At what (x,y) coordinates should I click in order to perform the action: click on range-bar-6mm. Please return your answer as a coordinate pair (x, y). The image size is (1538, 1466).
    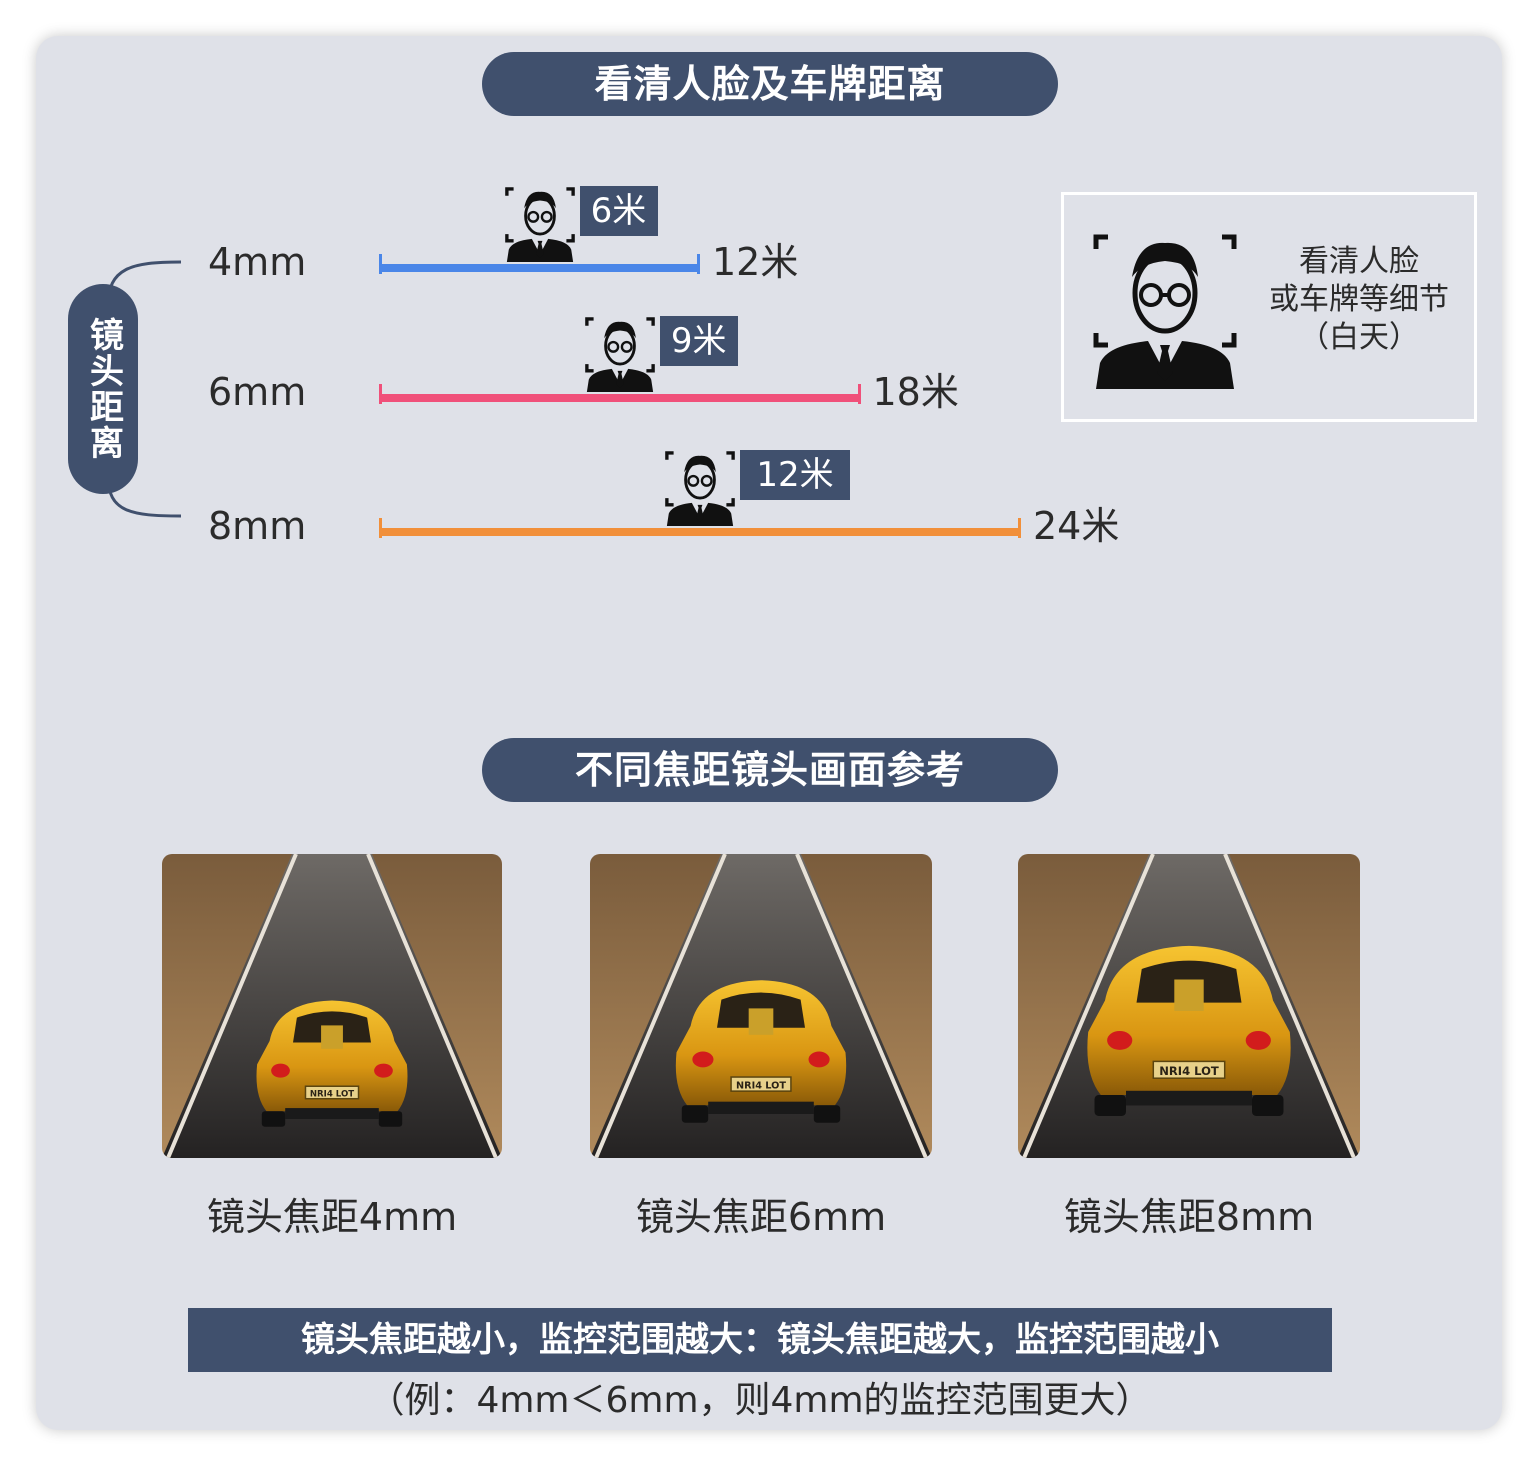
    Looking at the image, I should click on (620, 398).